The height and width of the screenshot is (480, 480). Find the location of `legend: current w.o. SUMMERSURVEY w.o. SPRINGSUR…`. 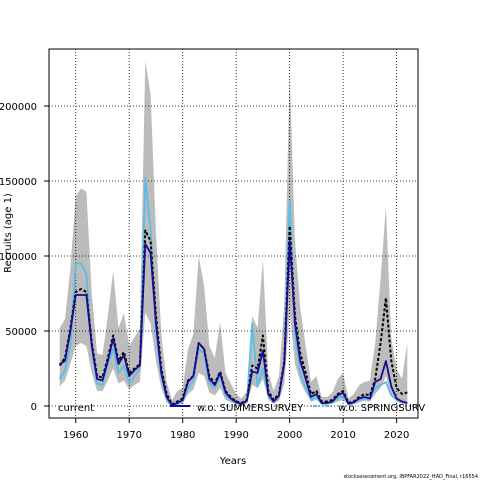

legend: current w.o. SUMMERSURVEY w.o. SPRINGSUR… is located at coordinates (241, 408).